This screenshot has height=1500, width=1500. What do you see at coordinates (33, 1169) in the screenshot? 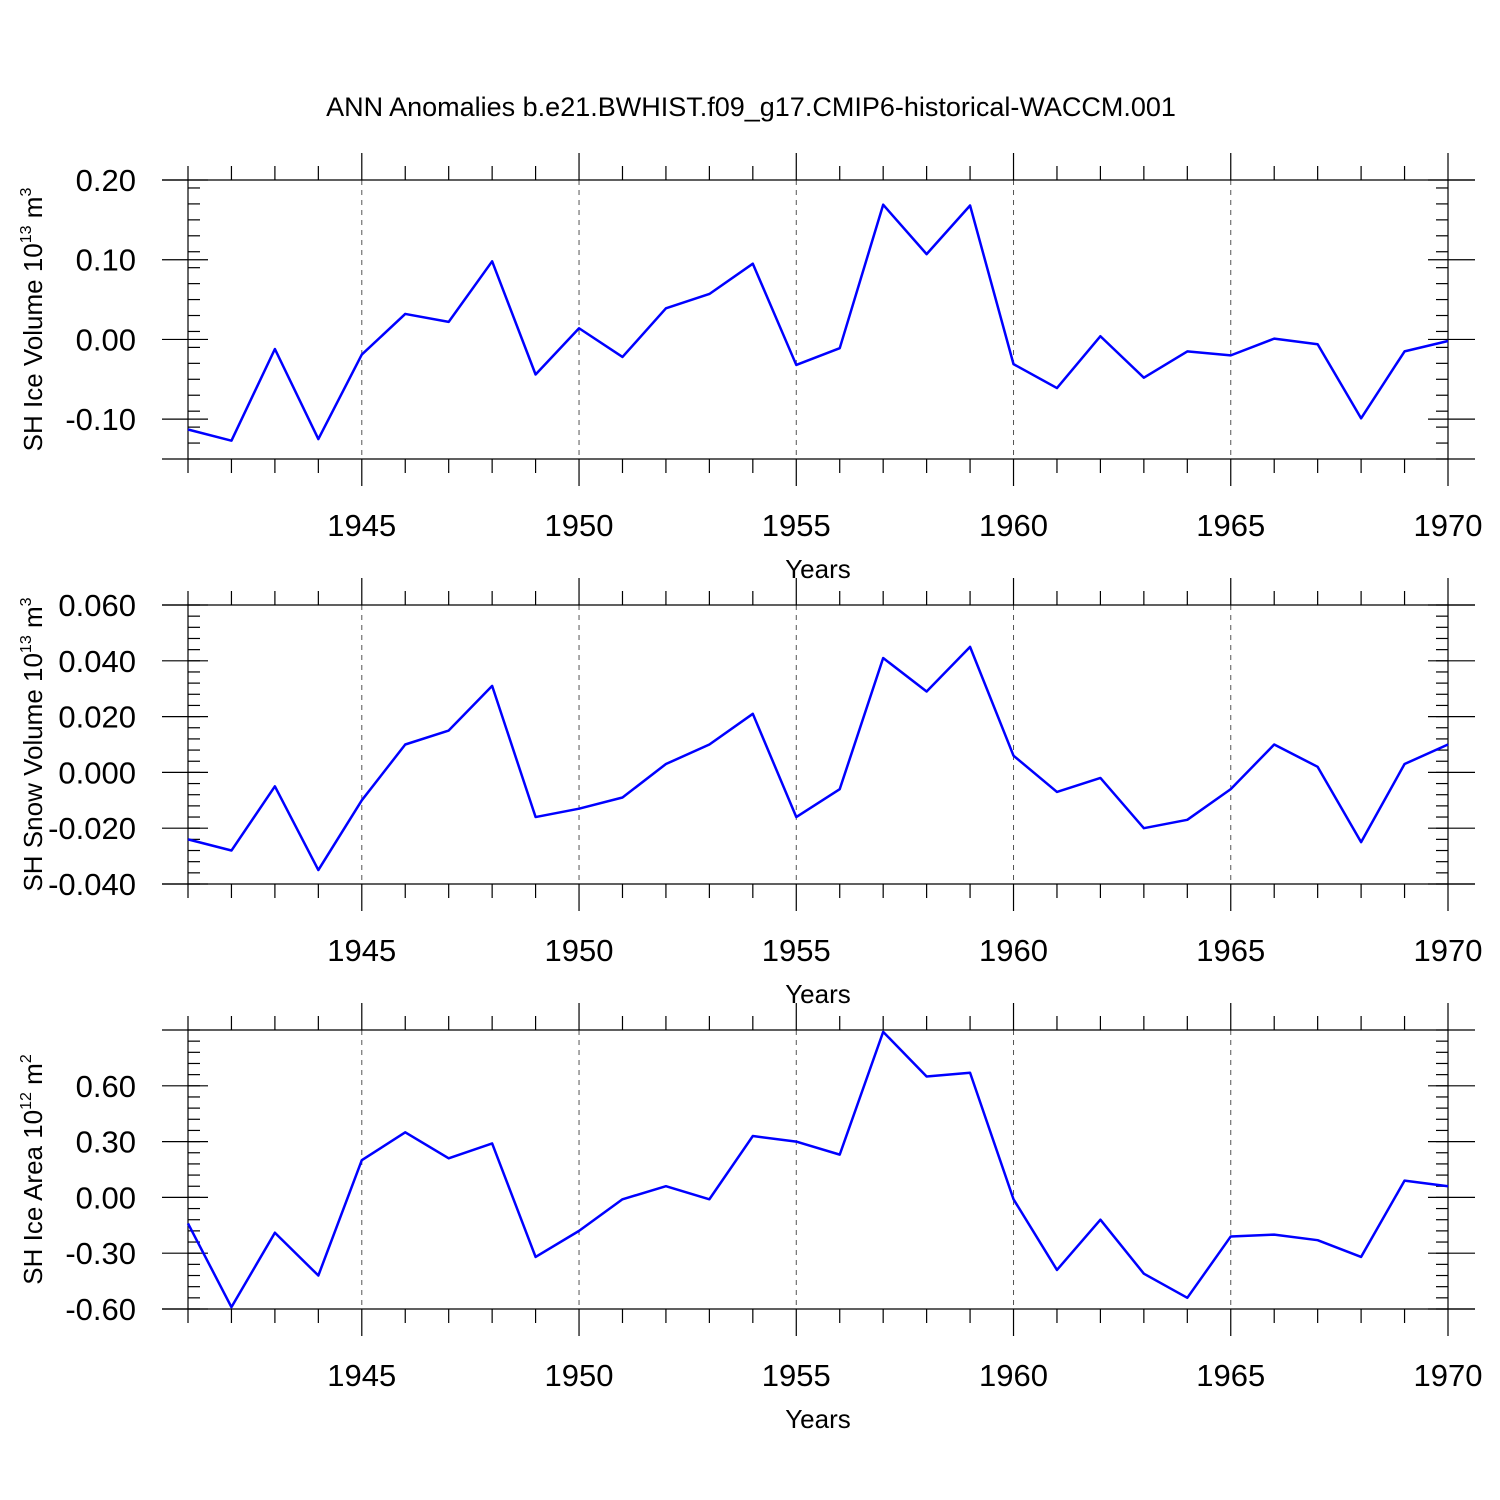
I see `y-axis-label: SH Ice Area 1012 m2` at bounding box center [33, 1169].